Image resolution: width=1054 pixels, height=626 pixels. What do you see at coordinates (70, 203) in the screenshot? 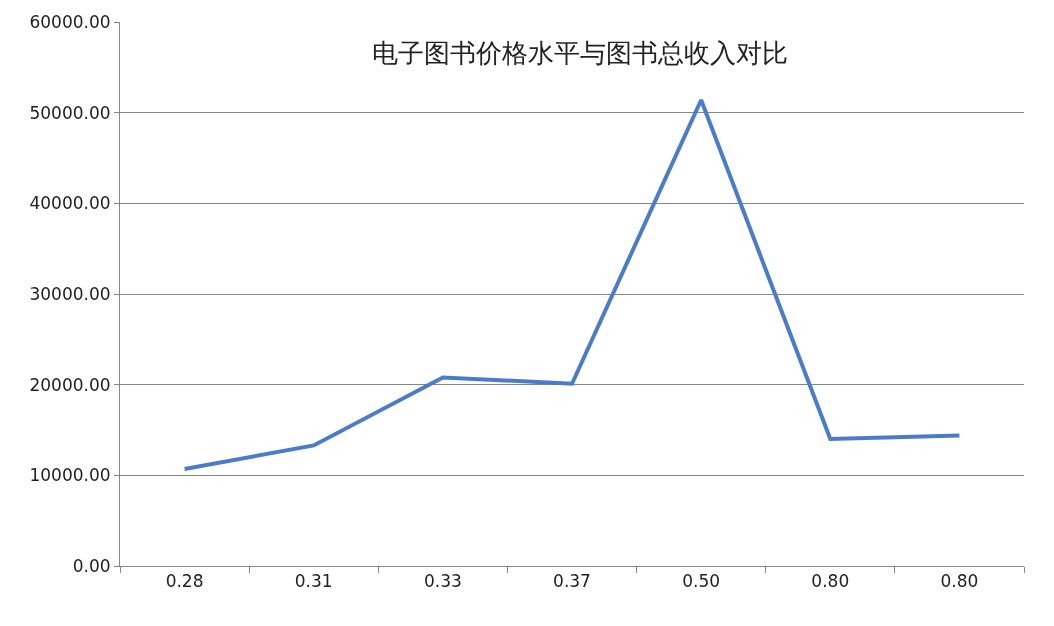
I see `y-tick-label: 40000.00` at bounding box center [70, 203].